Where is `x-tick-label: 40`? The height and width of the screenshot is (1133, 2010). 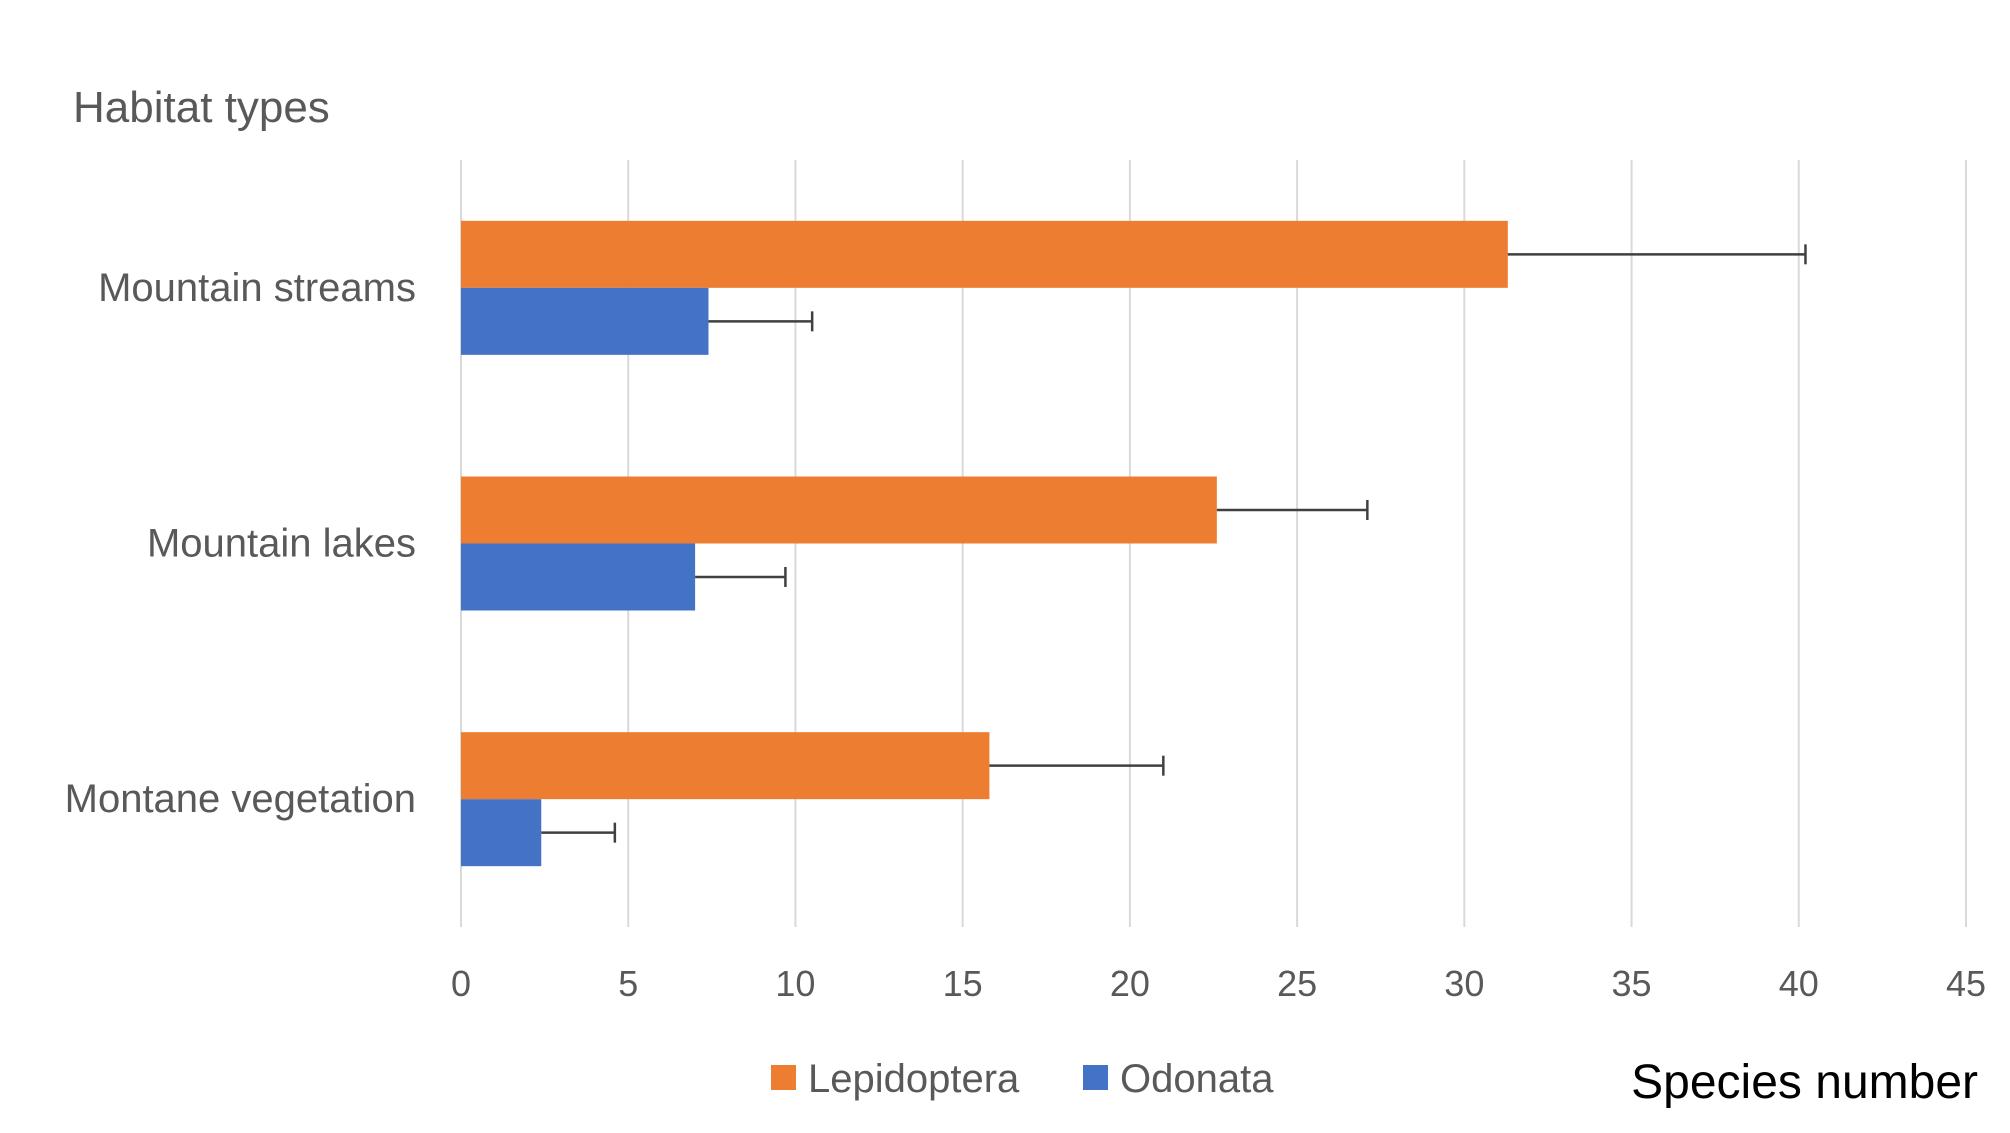
x-tick-label: 40 is located at coordinates (1799, 983).